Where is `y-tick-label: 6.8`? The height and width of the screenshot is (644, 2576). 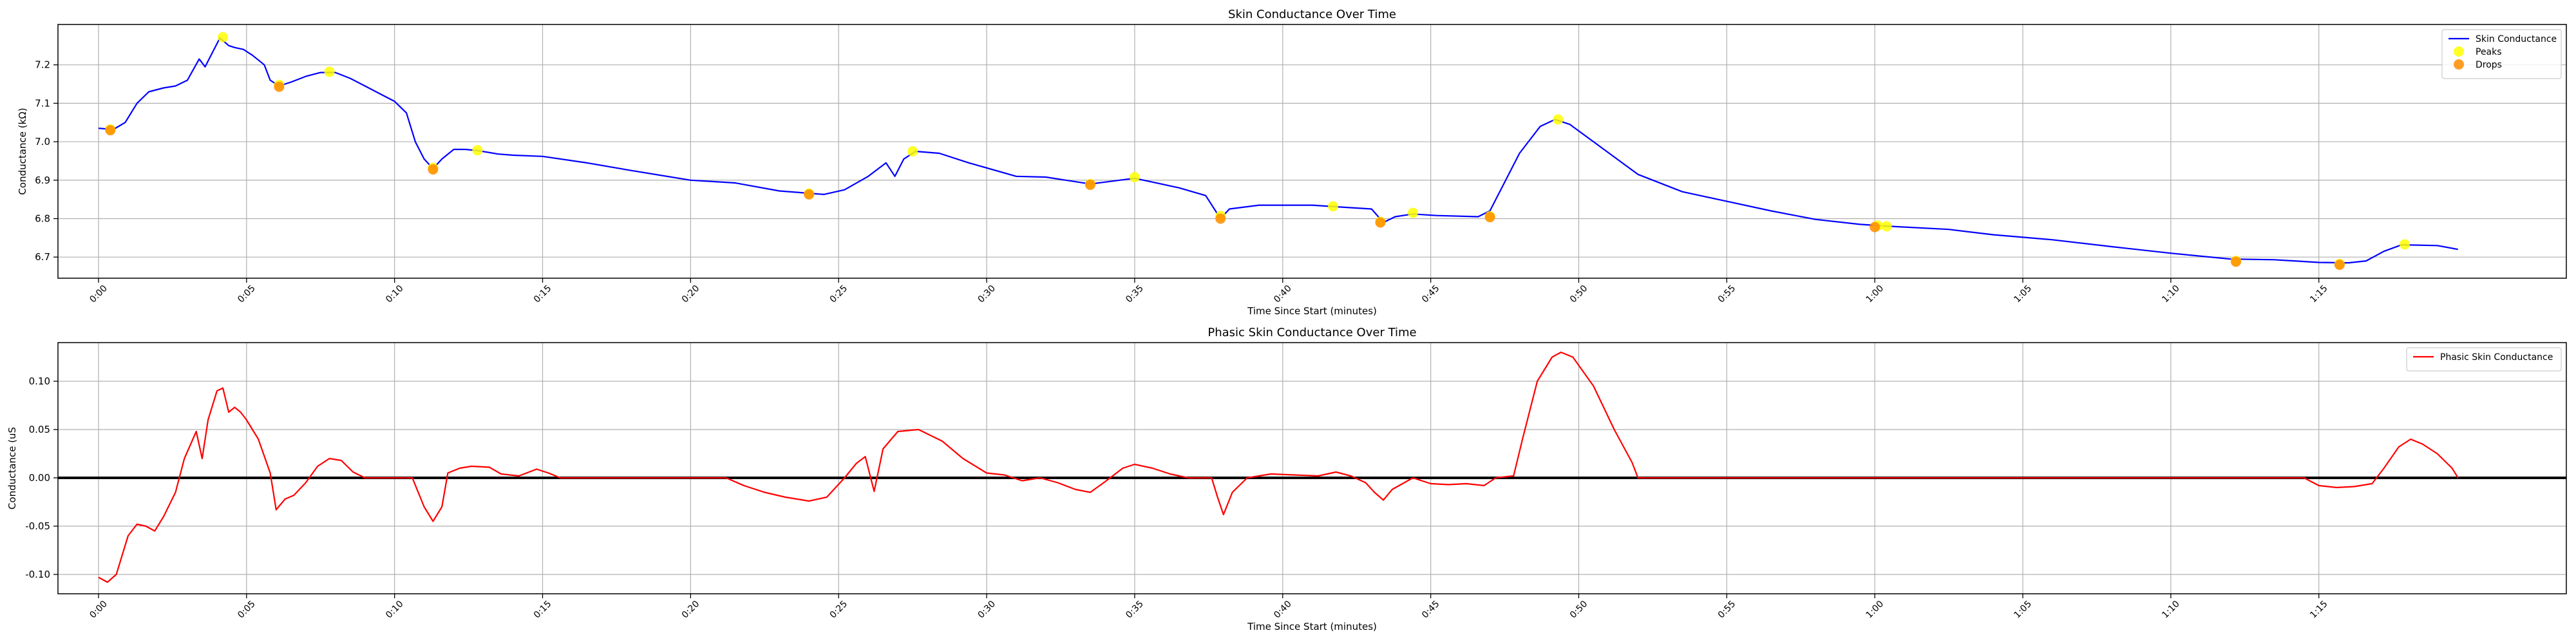
y-tick-label: 6.8 is located at coordinates (42, 218).